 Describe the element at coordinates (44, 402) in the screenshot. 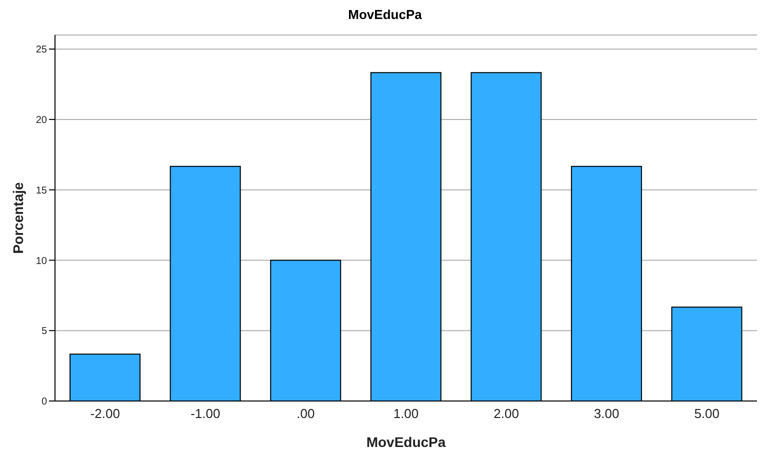

I see `y-tick-label: 0` at that location.